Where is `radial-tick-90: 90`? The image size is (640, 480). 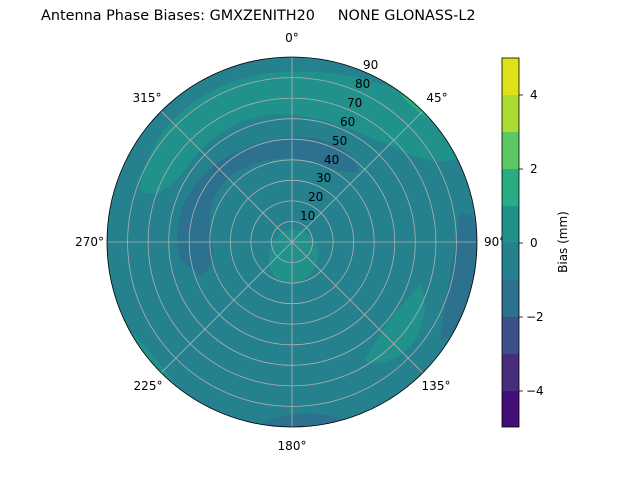 radial-tick-90: 90 is located at coordinates (370, 65).